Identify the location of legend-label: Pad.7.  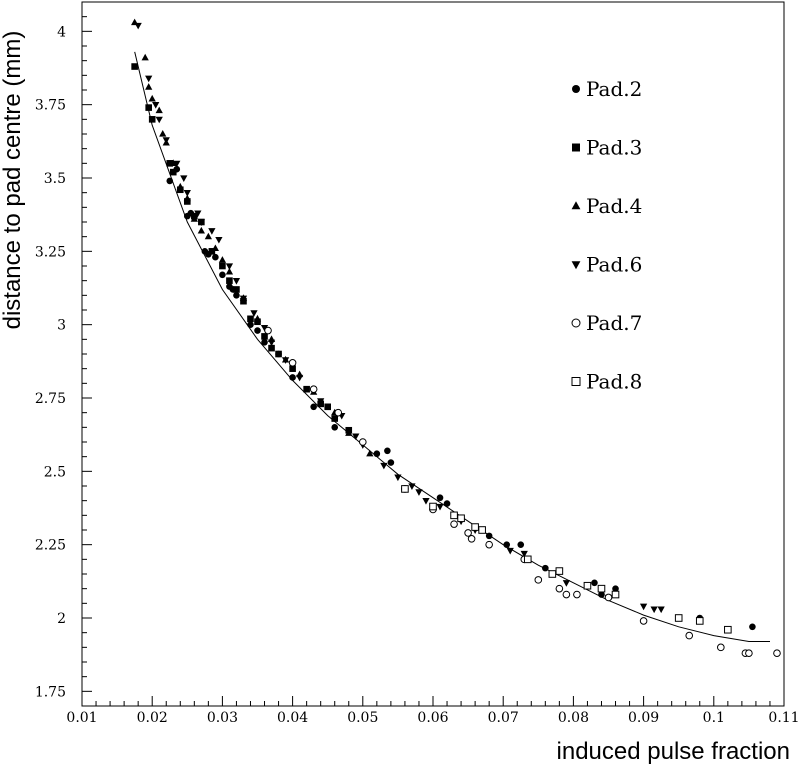
(614, 323).